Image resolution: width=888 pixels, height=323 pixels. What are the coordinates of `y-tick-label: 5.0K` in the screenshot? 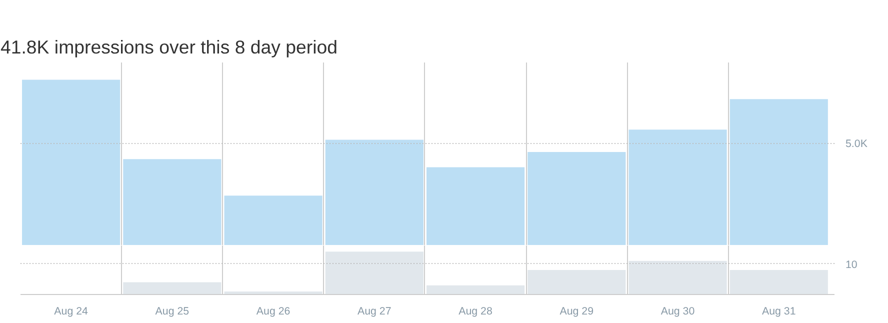 It's located at (857, 144).